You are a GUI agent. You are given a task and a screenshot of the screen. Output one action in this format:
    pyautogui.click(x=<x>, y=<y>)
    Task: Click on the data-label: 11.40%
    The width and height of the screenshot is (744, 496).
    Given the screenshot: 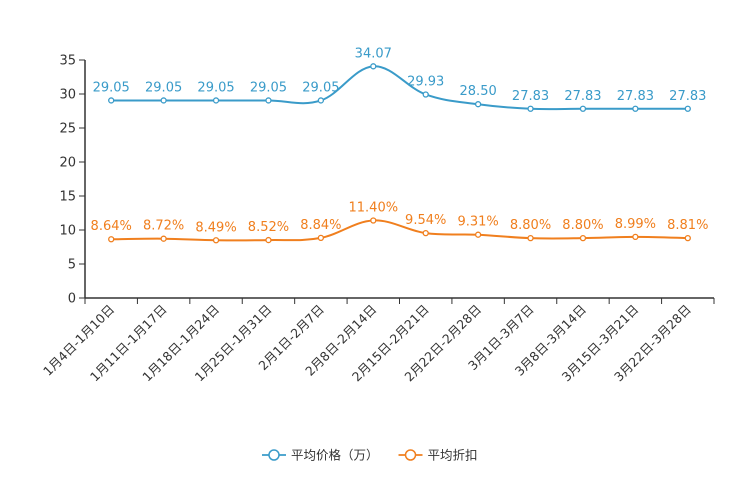 What is the action you would take?
    pyautogui.click(x=374, y=207)
    